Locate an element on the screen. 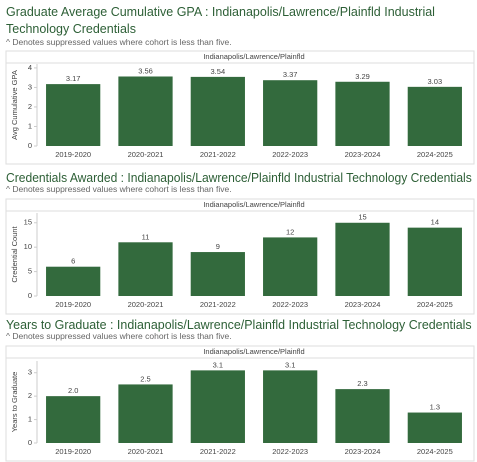 The image size is (477, 462). value-label: 6 is located at coordinates (73, 261).